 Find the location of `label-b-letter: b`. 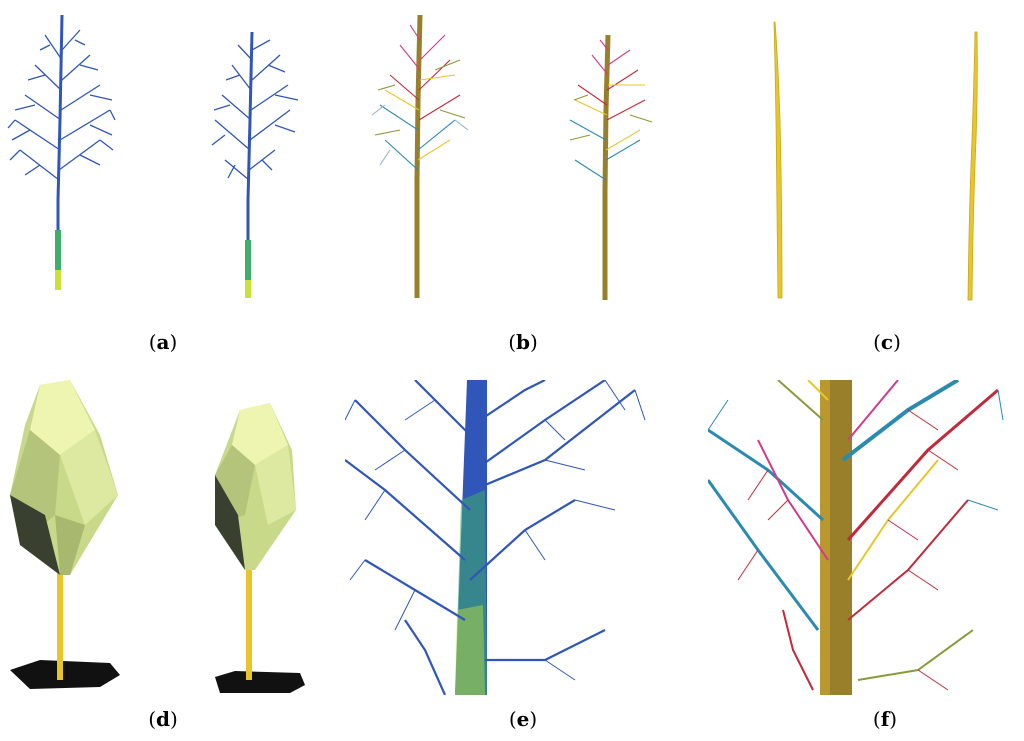

label-b-letter: b is located at coordinates (523, 342).